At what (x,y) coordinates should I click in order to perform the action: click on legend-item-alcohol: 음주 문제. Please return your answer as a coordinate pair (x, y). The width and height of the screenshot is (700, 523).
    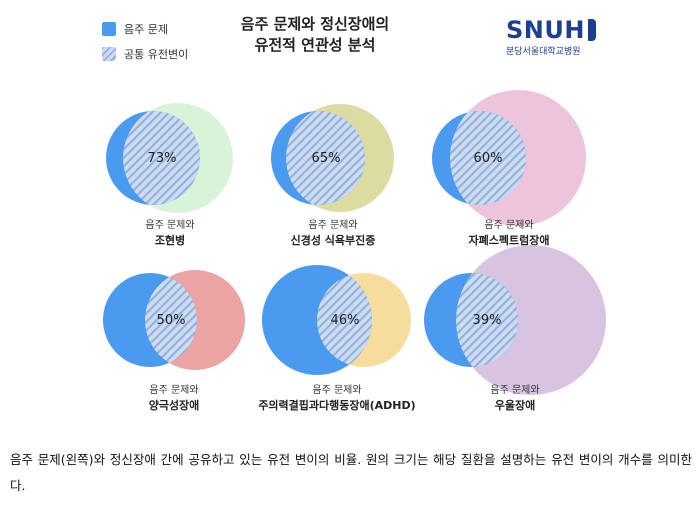
    Looking at the image, I should click on (135, 29).